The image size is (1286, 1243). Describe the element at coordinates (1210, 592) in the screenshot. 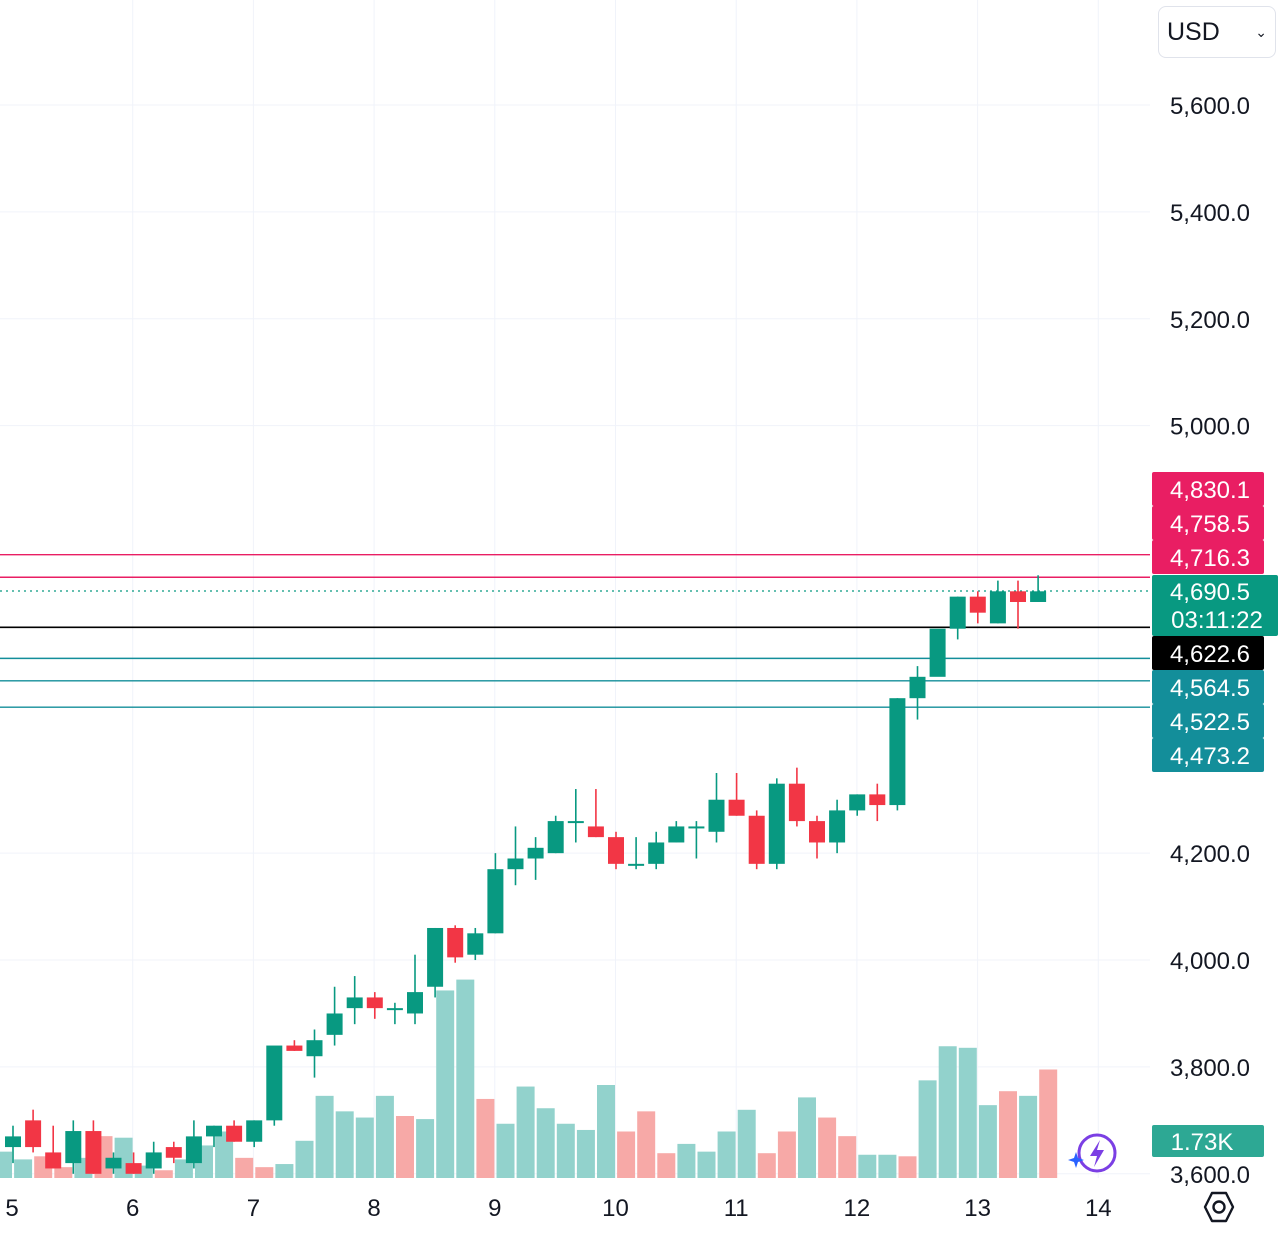

I see `current-price-label: 4,690.5` at that location.